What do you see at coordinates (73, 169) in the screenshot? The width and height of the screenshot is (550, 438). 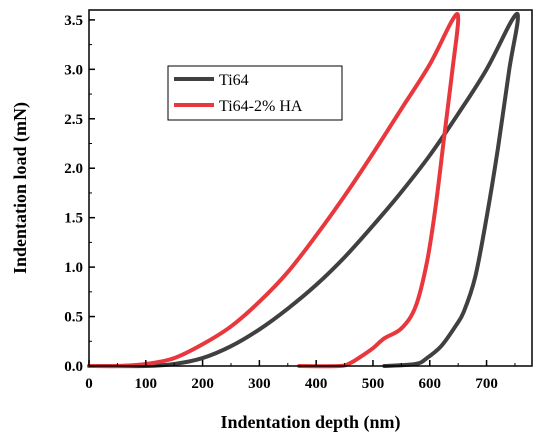 I see `y-tick-label: 2.0` at bounding box center [73, 169].